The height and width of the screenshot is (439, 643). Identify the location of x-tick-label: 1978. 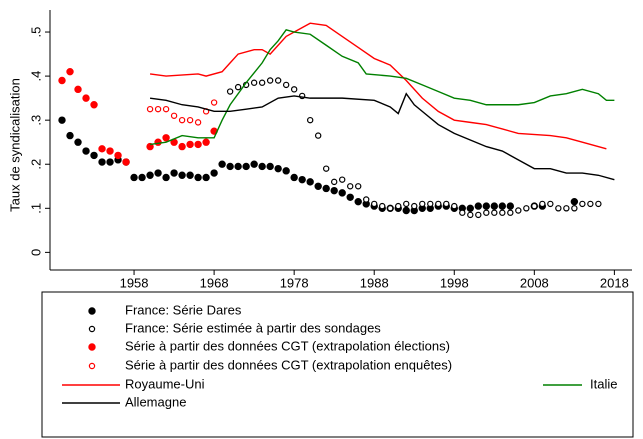
(294, 282).